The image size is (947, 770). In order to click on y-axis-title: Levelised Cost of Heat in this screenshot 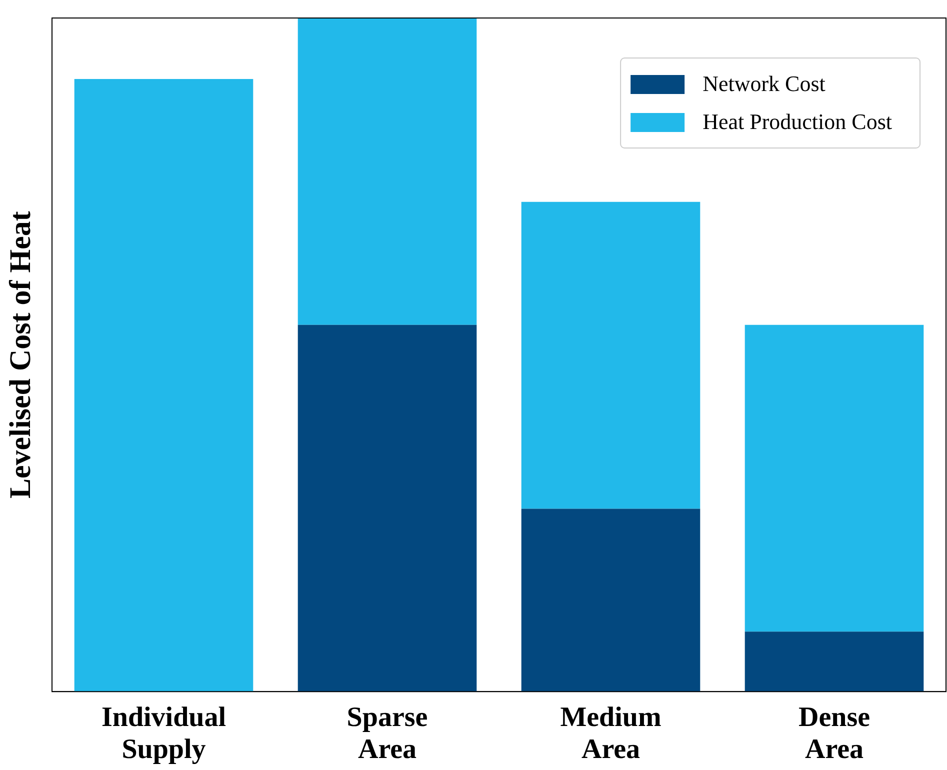, I will do `click(20, 355)`.